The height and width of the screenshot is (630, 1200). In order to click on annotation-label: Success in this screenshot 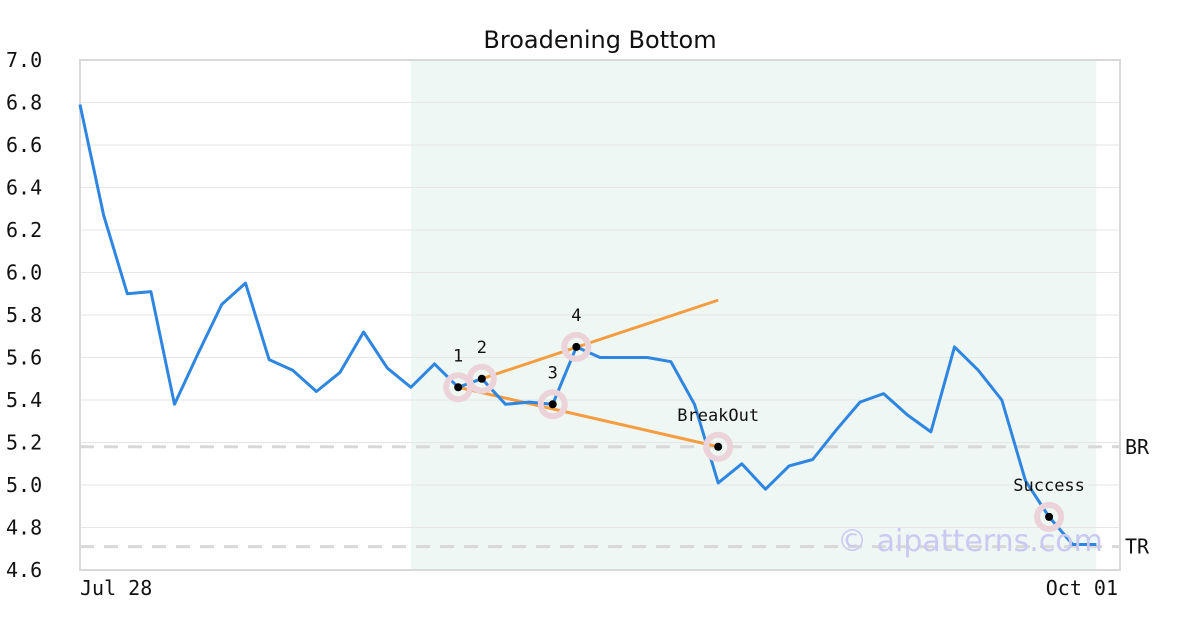, I will do `click(1049, 486)`.